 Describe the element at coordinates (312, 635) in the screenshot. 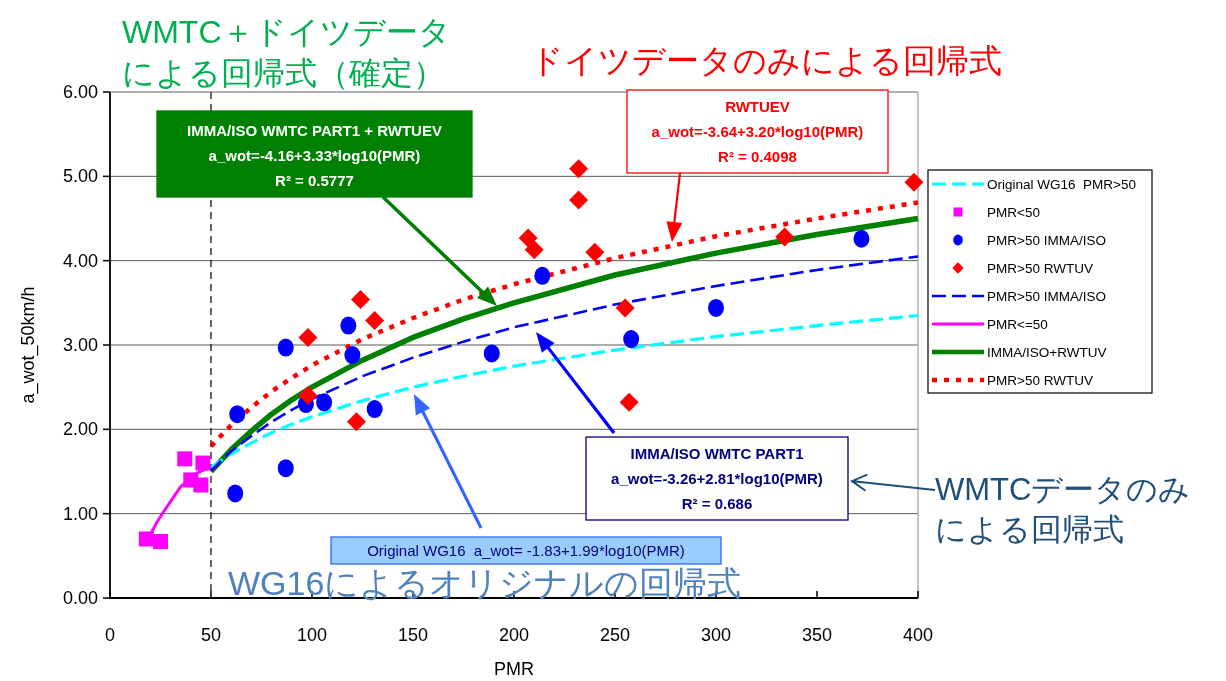

I see `x-tick-label: 100` at that location.